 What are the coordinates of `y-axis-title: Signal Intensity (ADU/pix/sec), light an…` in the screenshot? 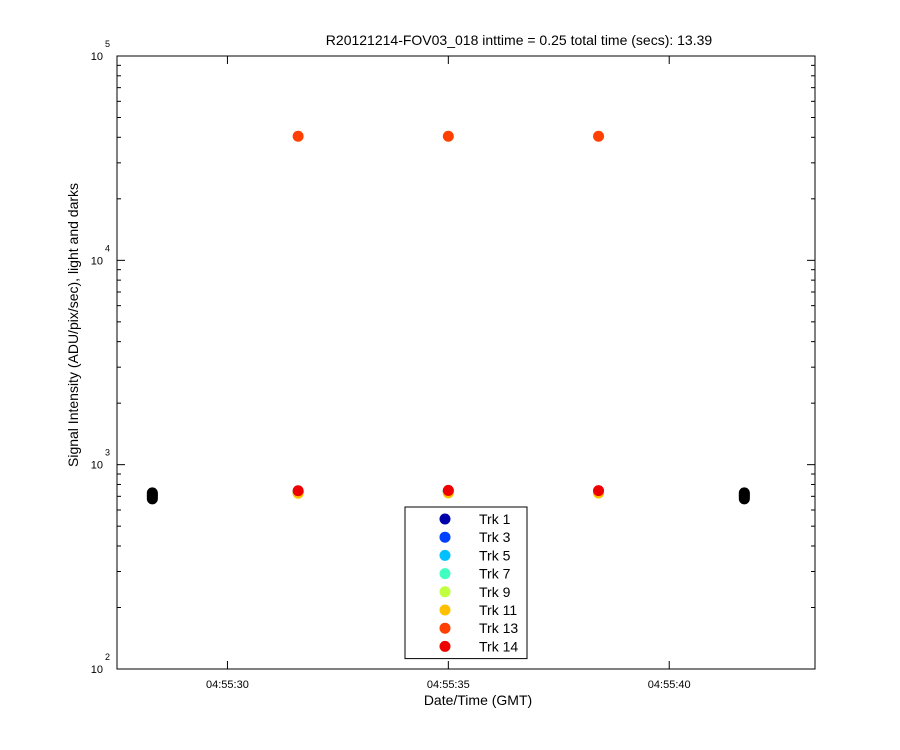 It's located at (73, 325).